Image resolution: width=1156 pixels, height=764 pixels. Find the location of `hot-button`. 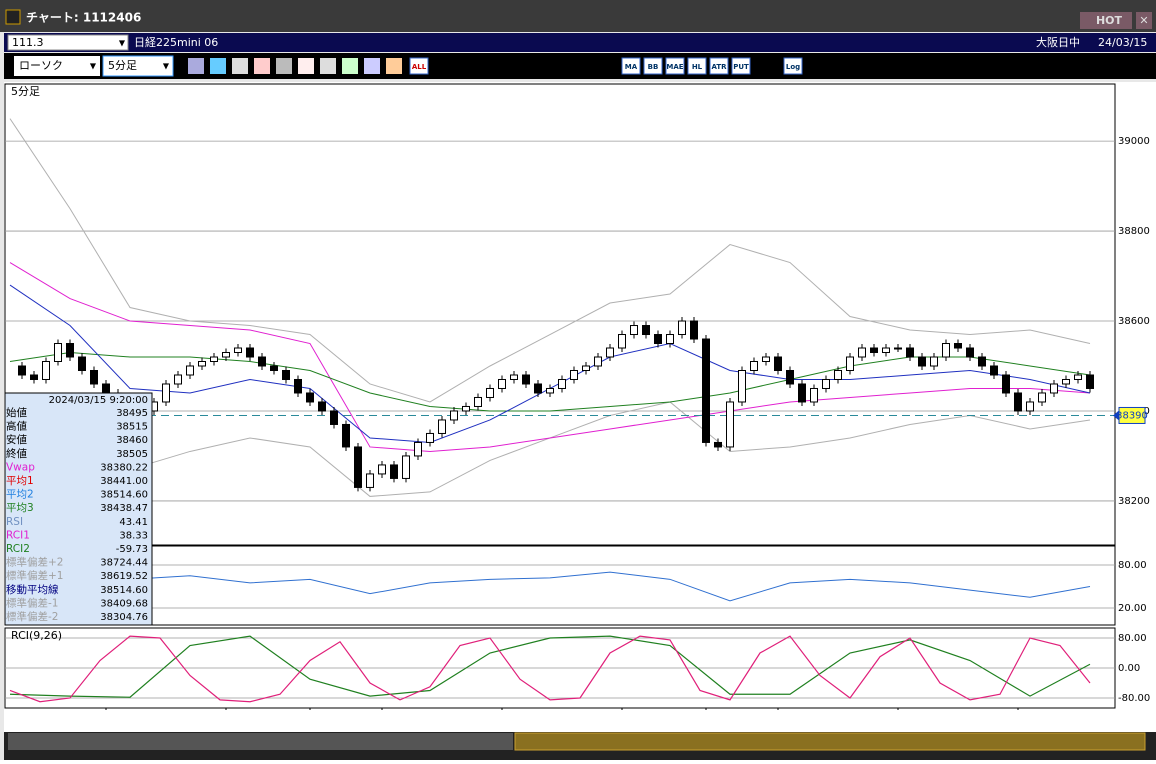

hot-button is located at coordinates (1106, 20).